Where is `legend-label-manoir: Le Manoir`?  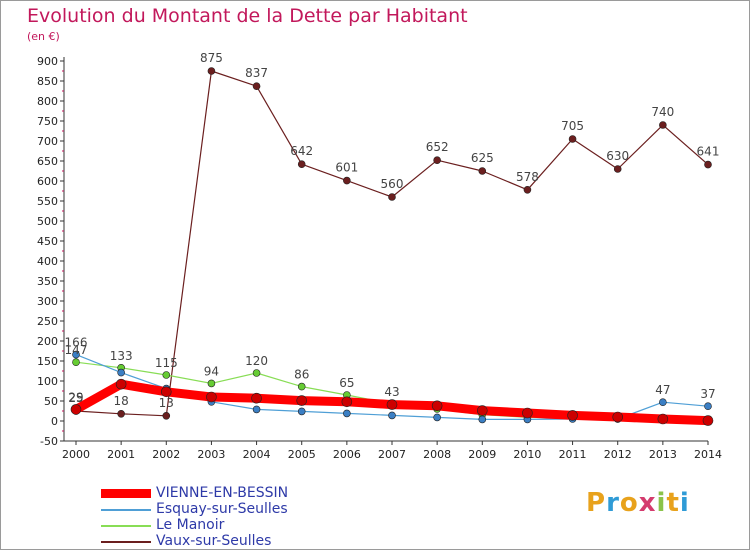
legend-label-manoir: Le Manoir is located at coordinates (190, 525).